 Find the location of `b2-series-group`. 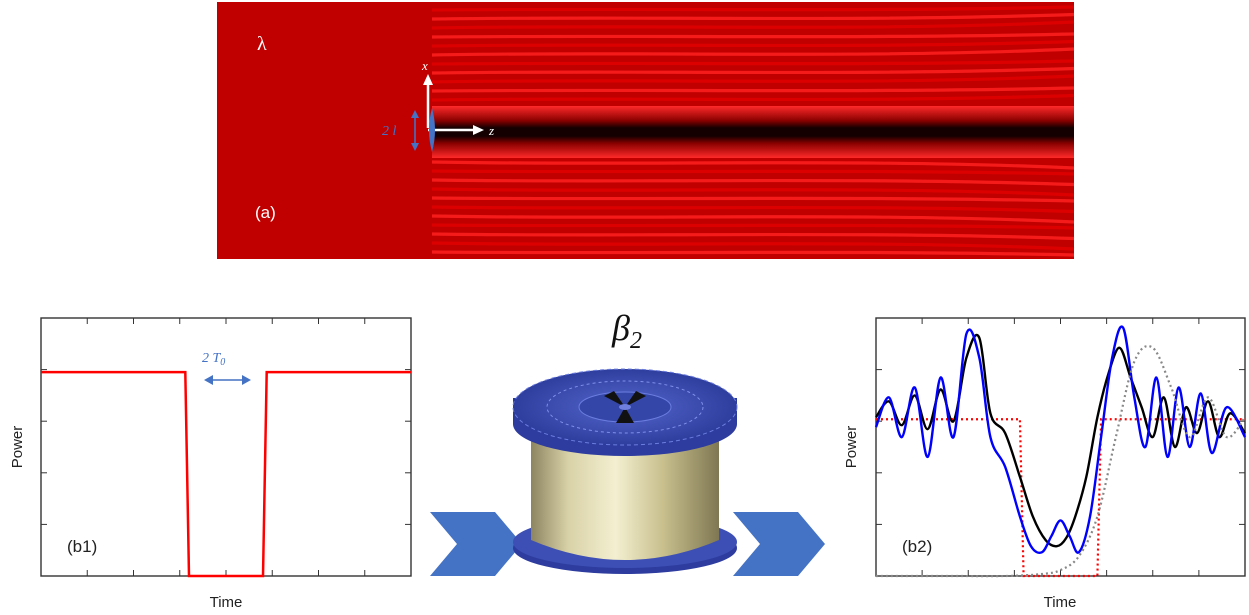

b2-series-group is located at coordinates (1060, 451).